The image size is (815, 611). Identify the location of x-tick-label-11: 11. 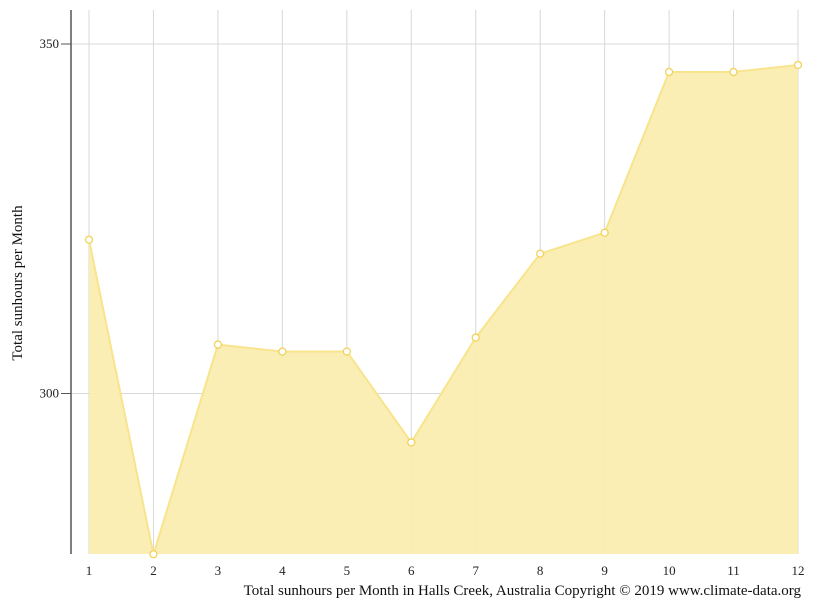
(733, 570).